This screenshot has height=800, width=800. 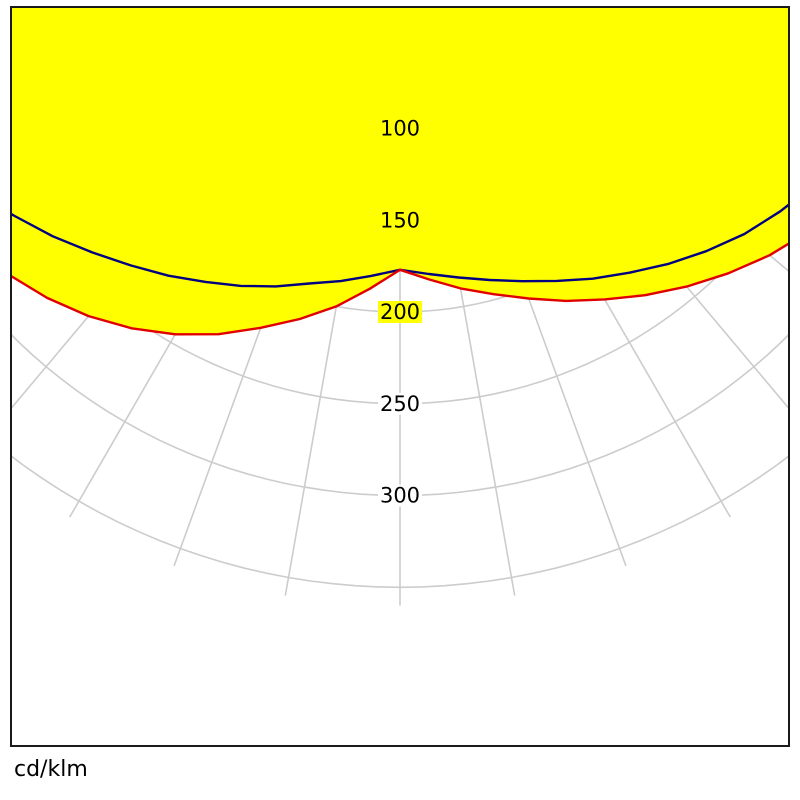 I want to click on radial-tick-labels: 100 150 200 250 300, so click(x=400, y=312).